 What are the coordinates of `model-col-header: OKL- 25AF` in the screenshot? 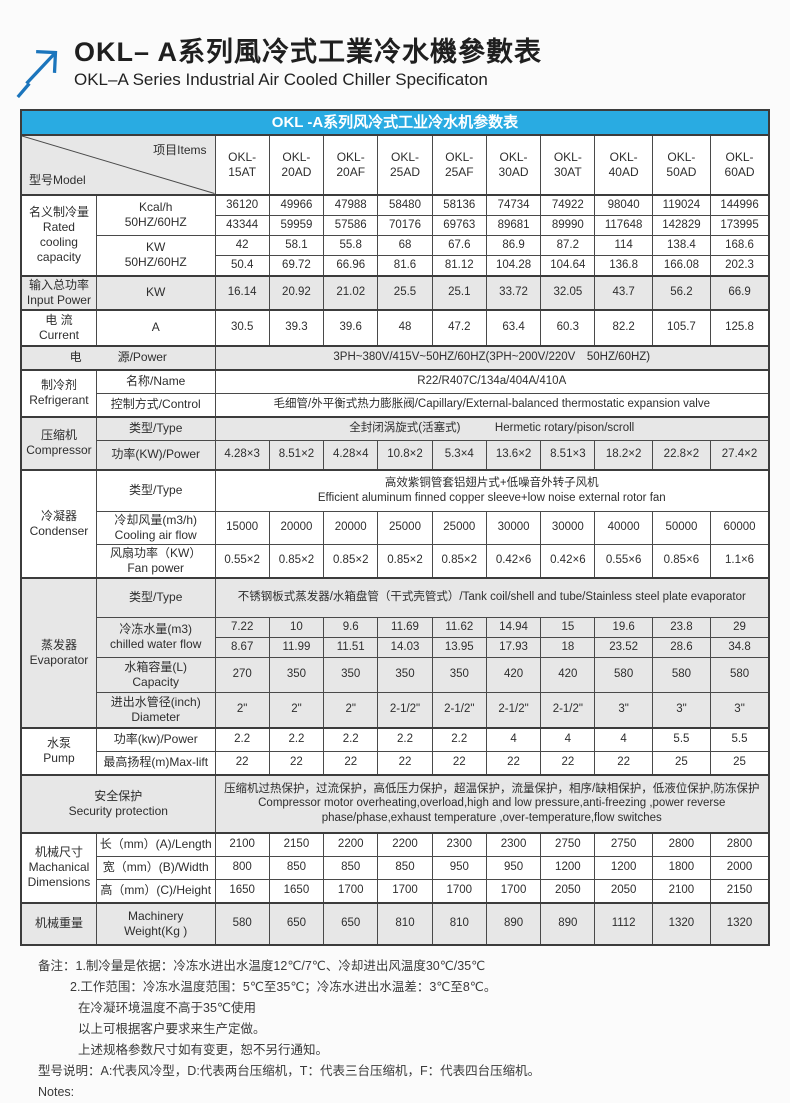 It's located at (459, 164).